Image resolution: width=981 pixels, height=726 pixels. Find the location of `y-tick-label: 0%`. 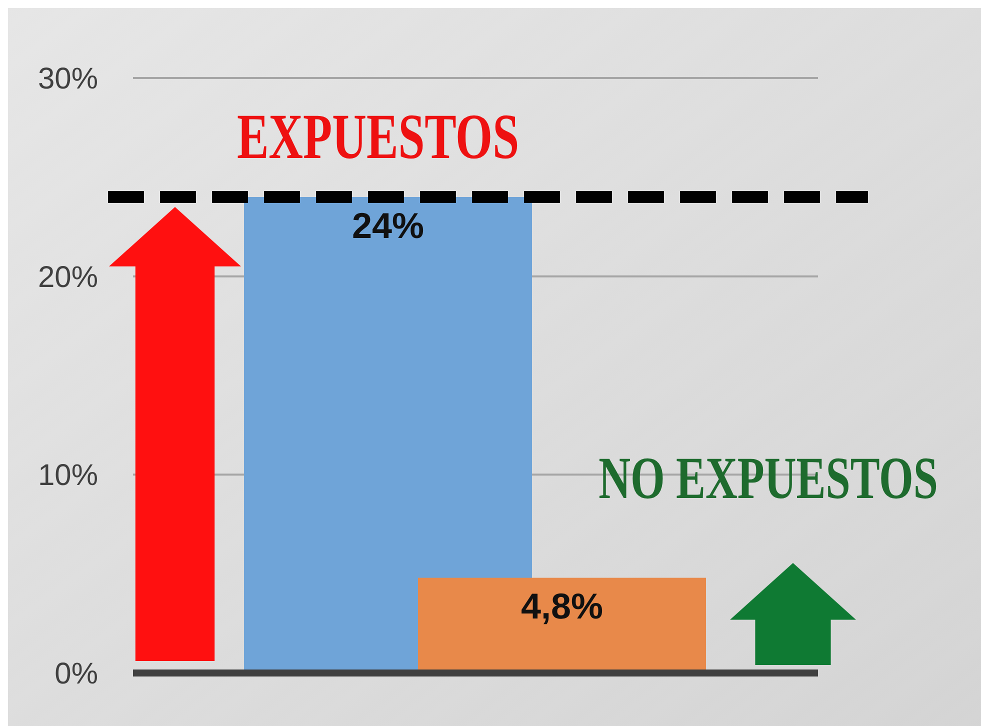

y-tick-label: 0% is located at coordinates (76, 674).